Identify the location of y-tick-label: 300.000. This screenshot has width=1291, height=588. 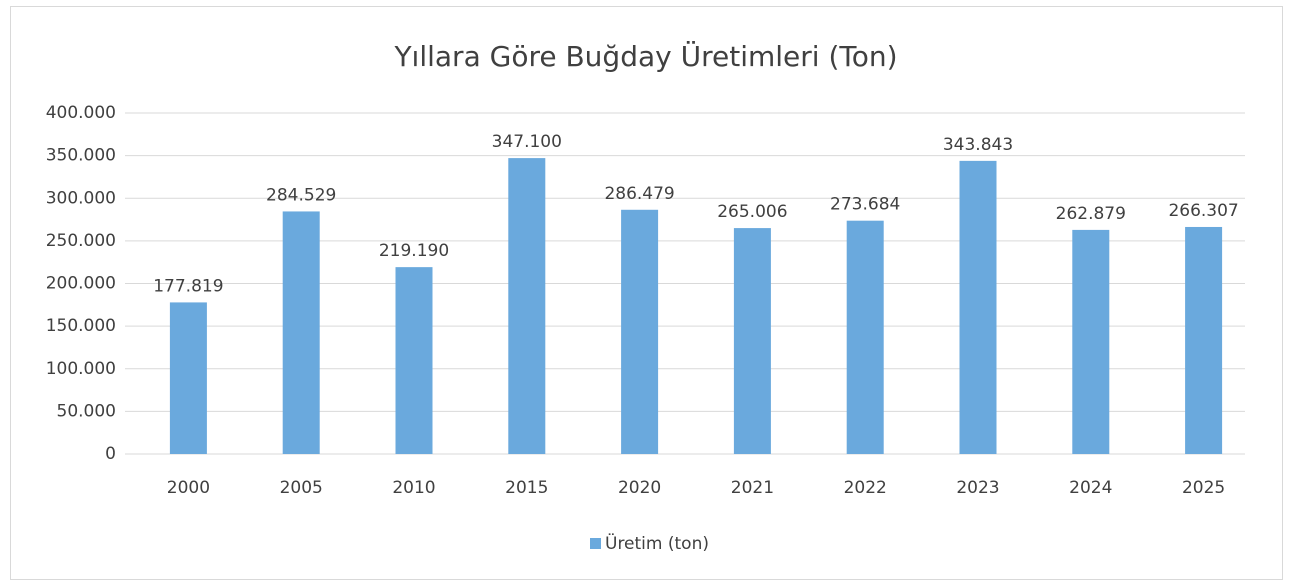
(81, 198).